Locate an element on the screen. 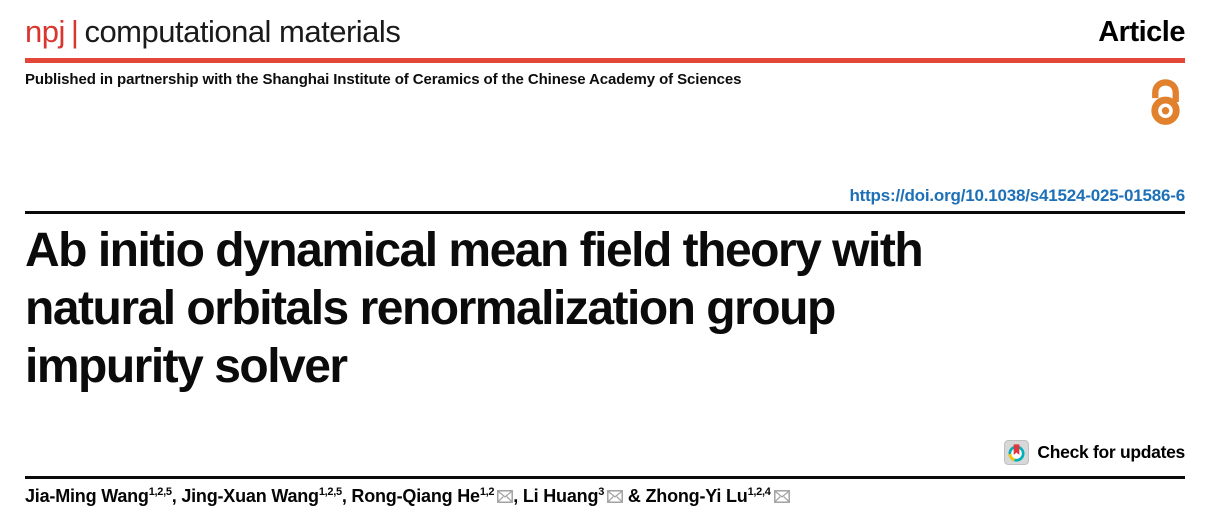 The height and width of the screenshot is (532, 1212). author-name: Rong-Qiang He is located at coordinates (415, 496).